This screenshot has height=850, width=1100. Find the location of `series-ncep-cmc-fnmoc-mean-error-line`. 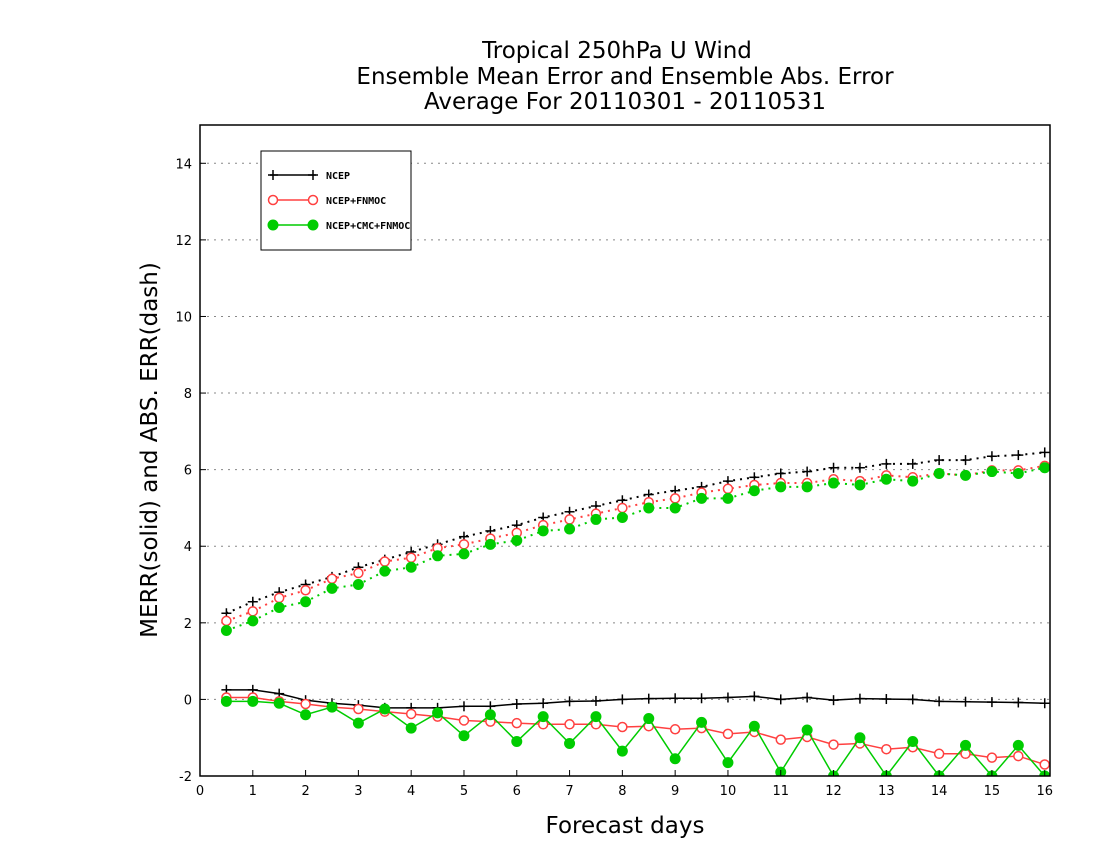

series-ncep-cmc-fnmoc-mean-error-line is located at coordinates (636, 738).